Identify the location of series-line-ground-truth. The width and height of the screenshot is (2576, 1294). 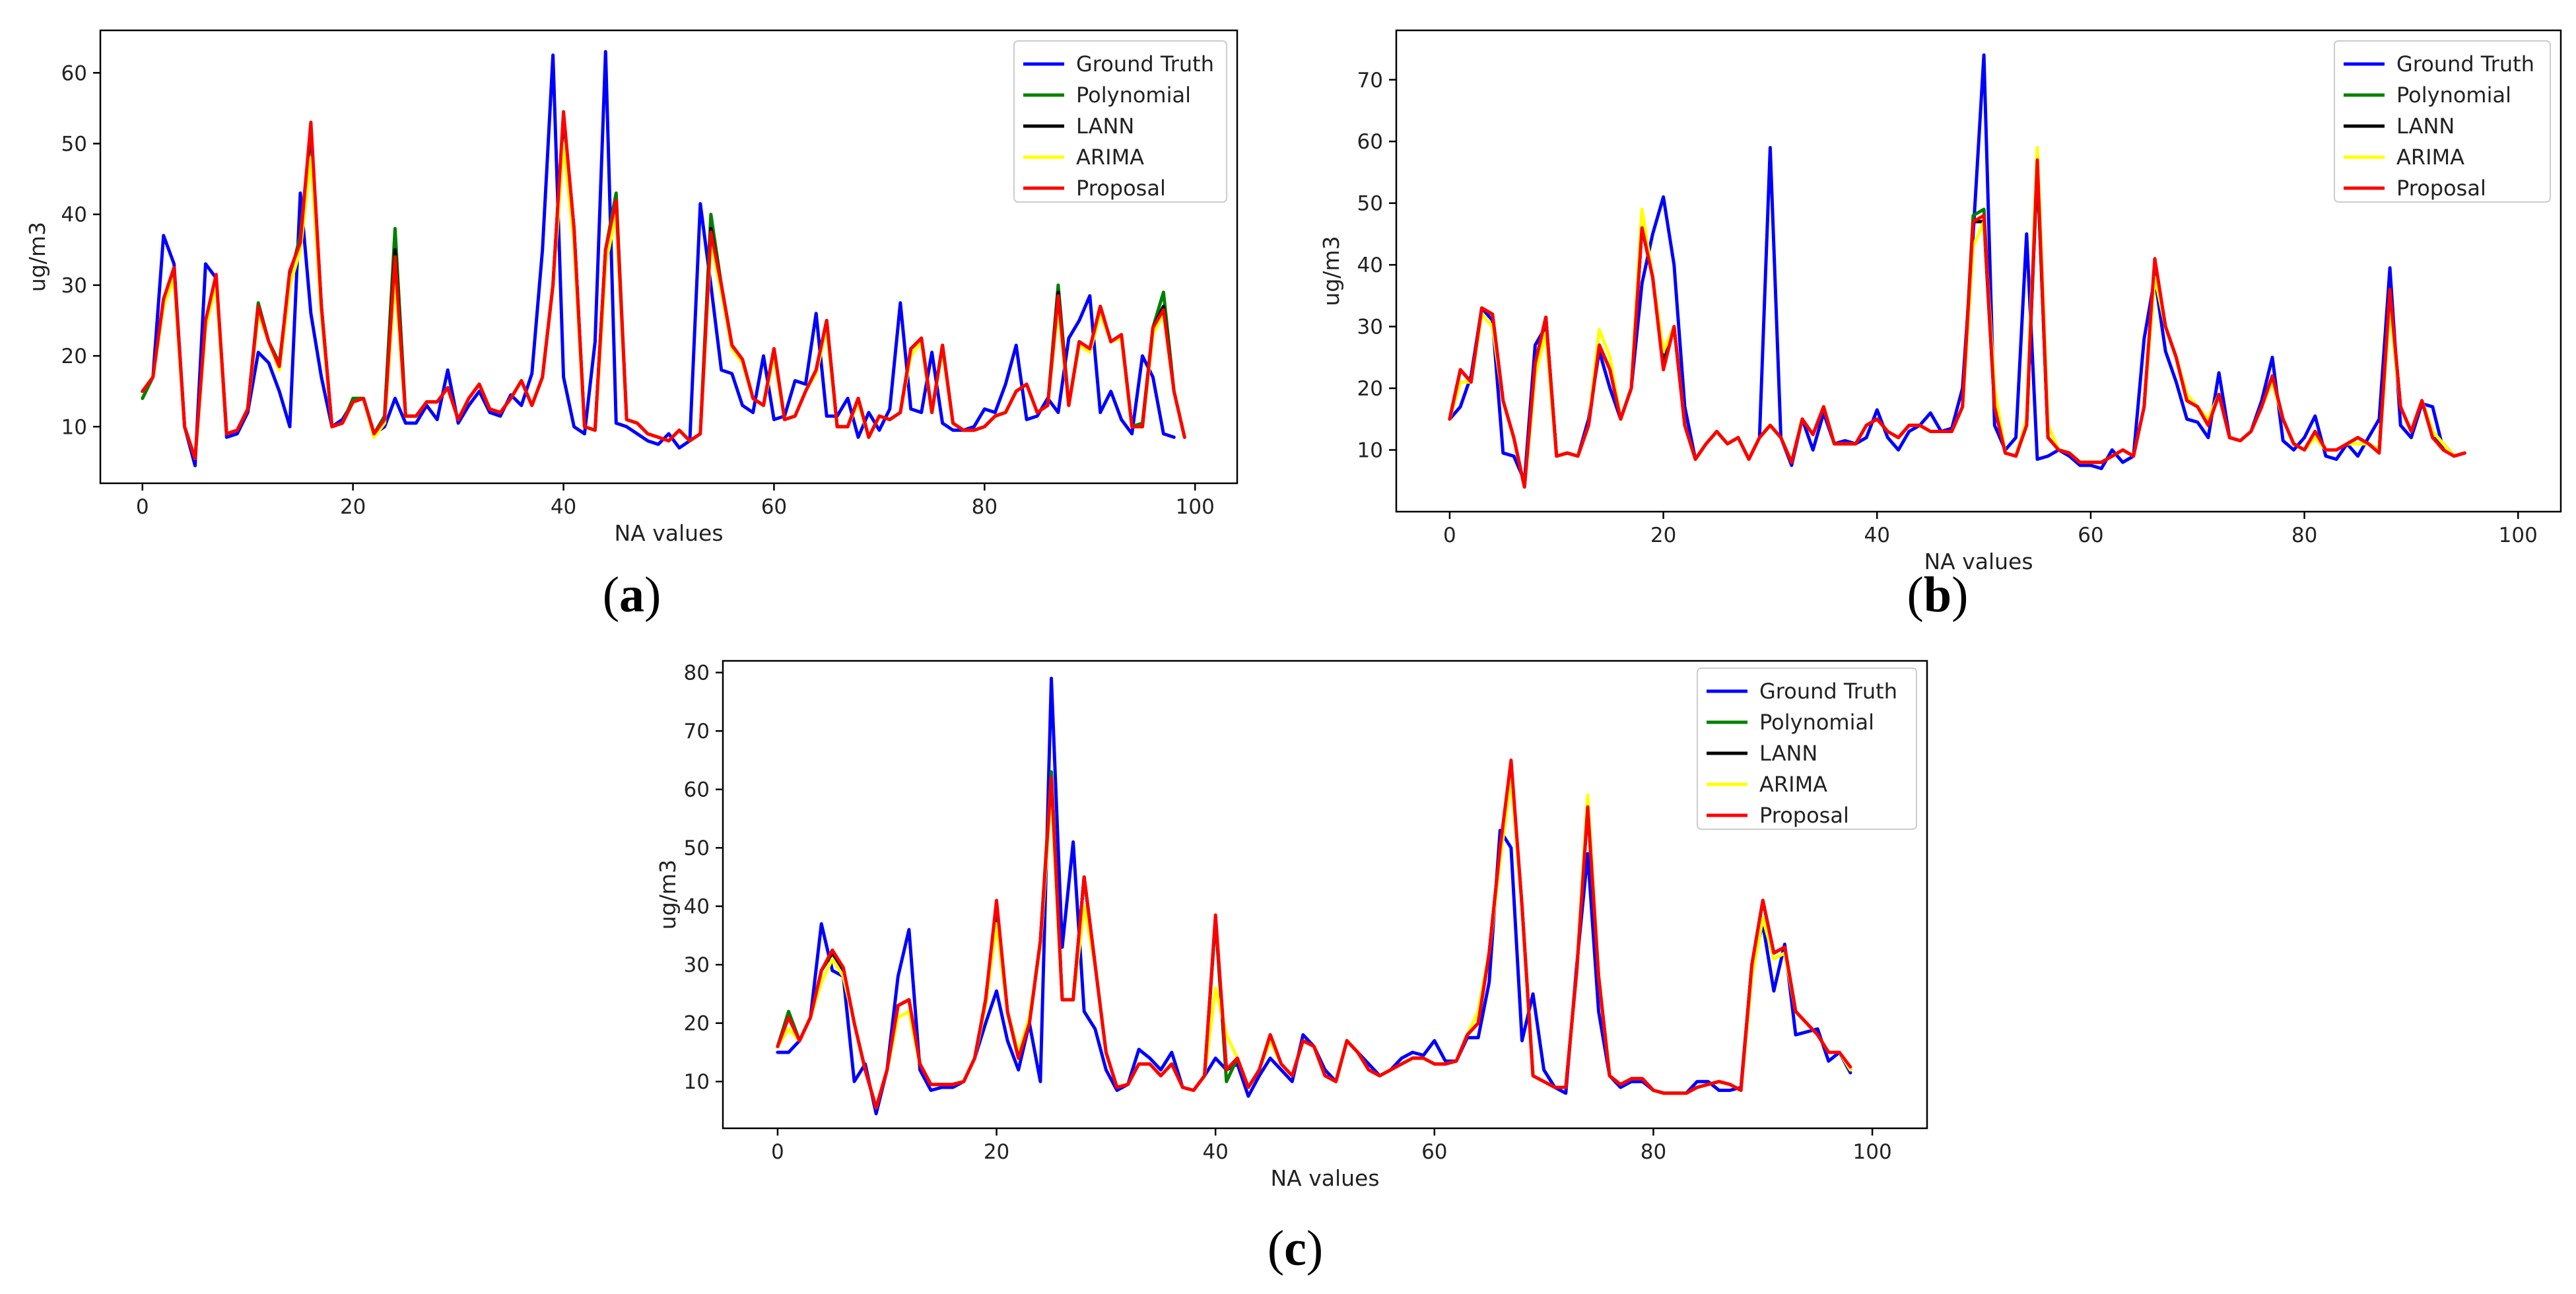
(658, 258).